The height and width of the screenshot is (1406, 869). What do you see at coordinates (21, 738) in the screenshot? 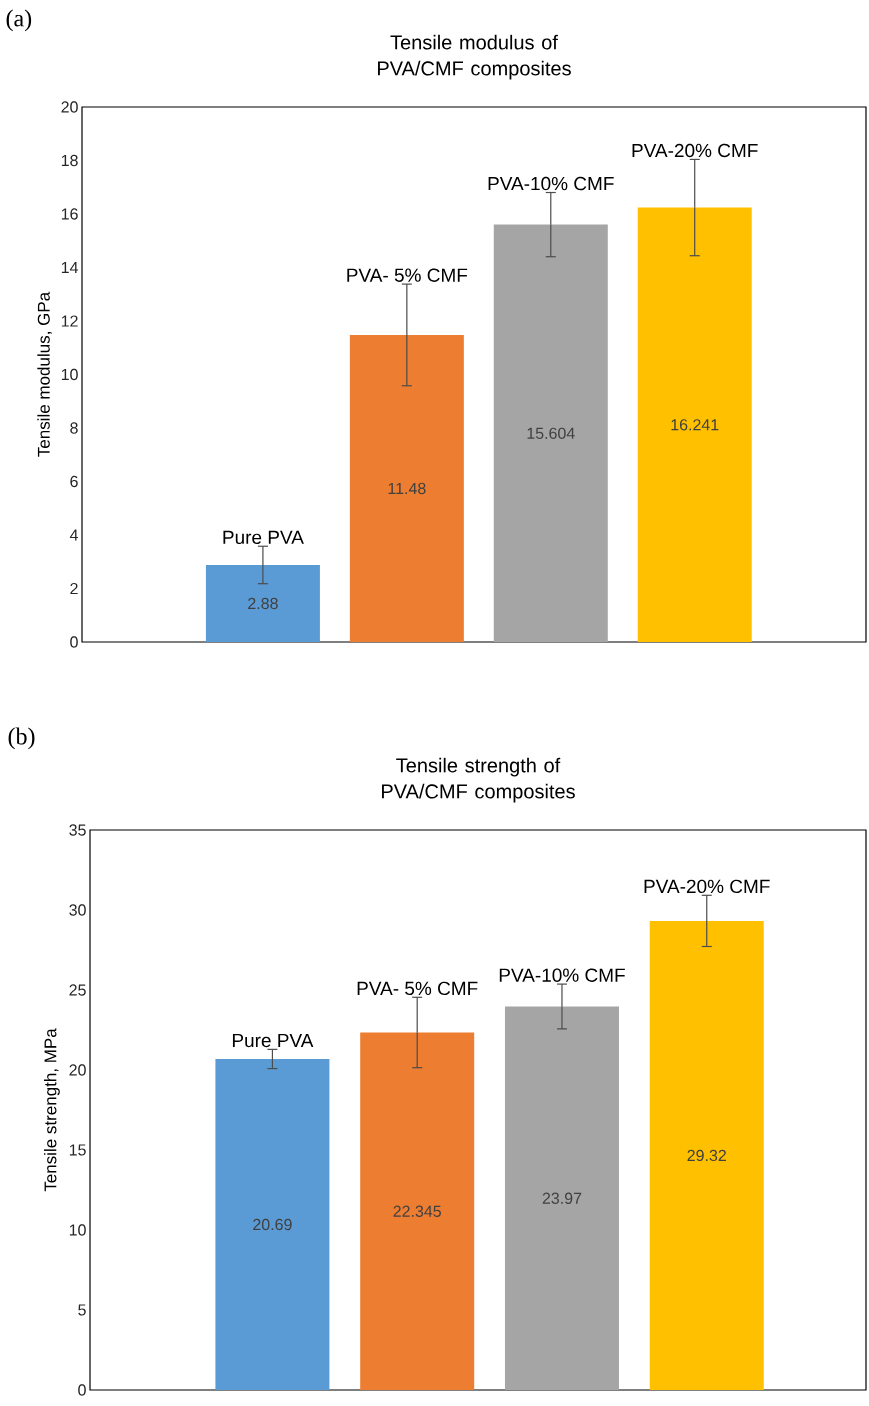
I see `text: (b)` at bounding box center [21, 738].